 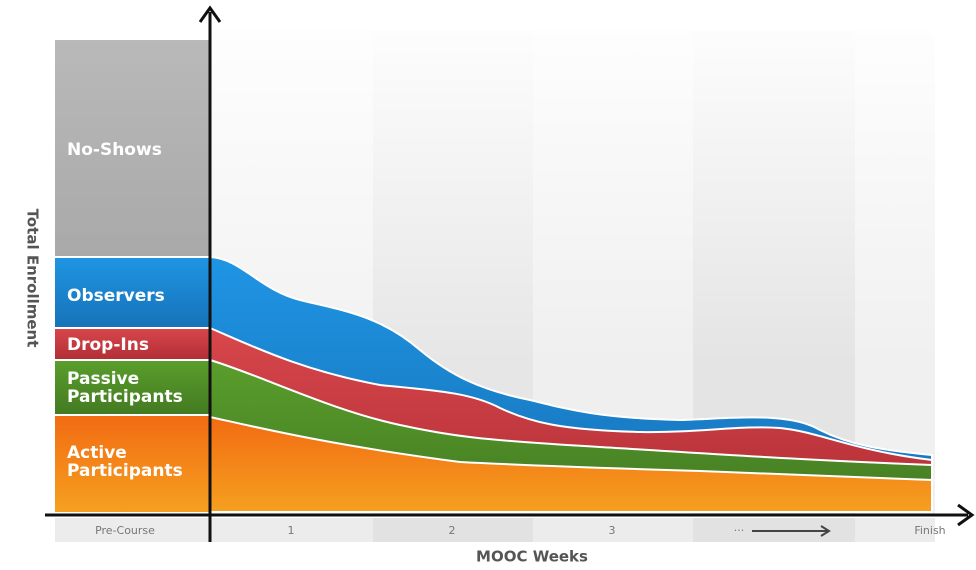 I want to click on x-label: 2, so click(x=452, y=530).